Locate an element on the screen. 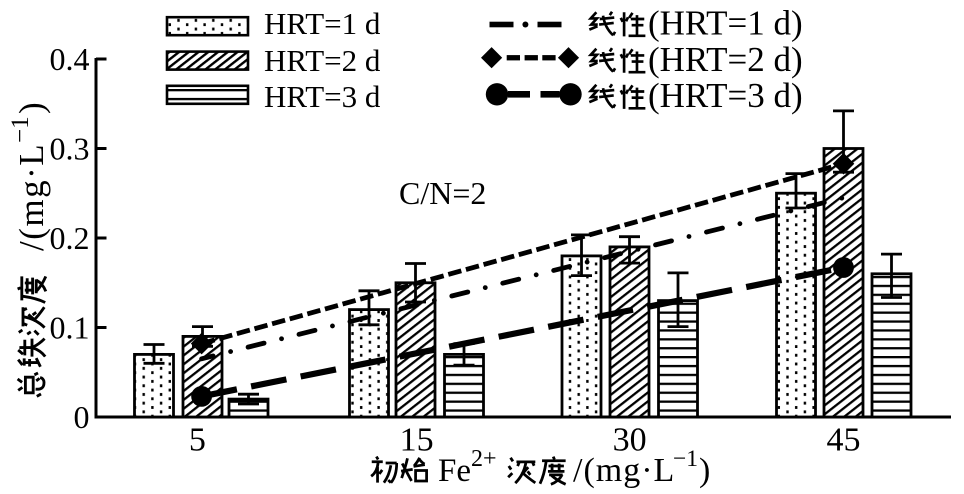 The image size is (964, 494). svg-text: Fe is located at coordinates (454, 471).